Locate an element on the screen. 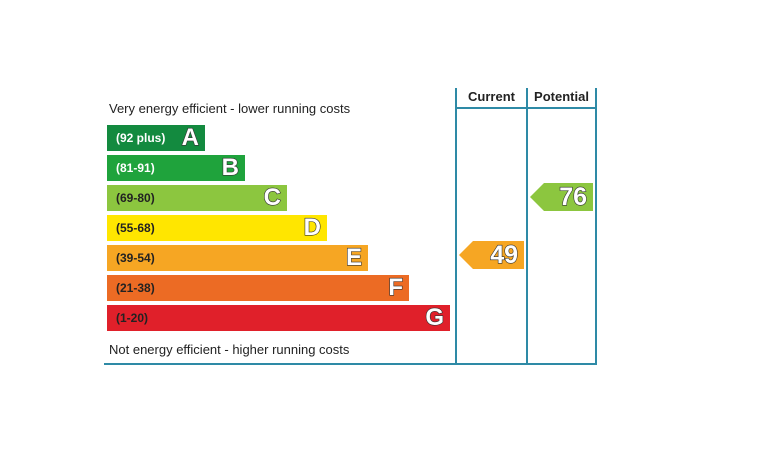 The width and height of the screenshot is (768, 450). band-a-letter: A is located at coordinates (190, 137).